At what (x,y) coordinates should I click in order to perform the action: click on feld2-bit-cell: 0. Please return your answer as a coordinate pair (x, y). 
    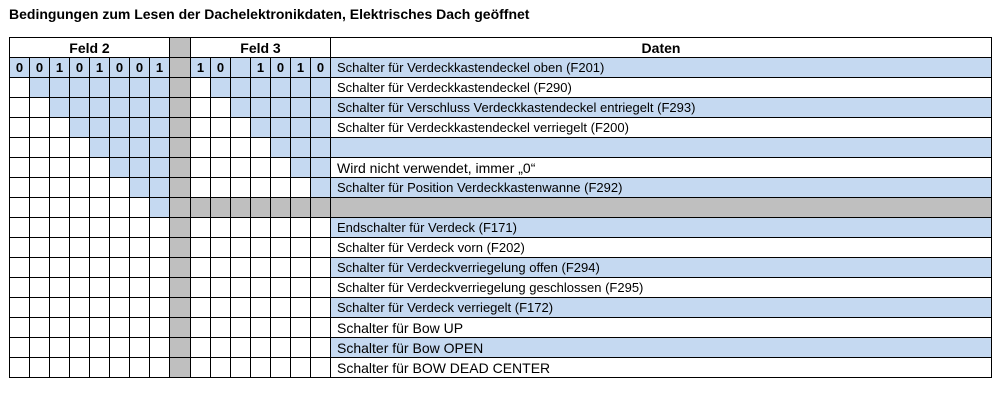
    Looking at the image, I should click on (19, 67).